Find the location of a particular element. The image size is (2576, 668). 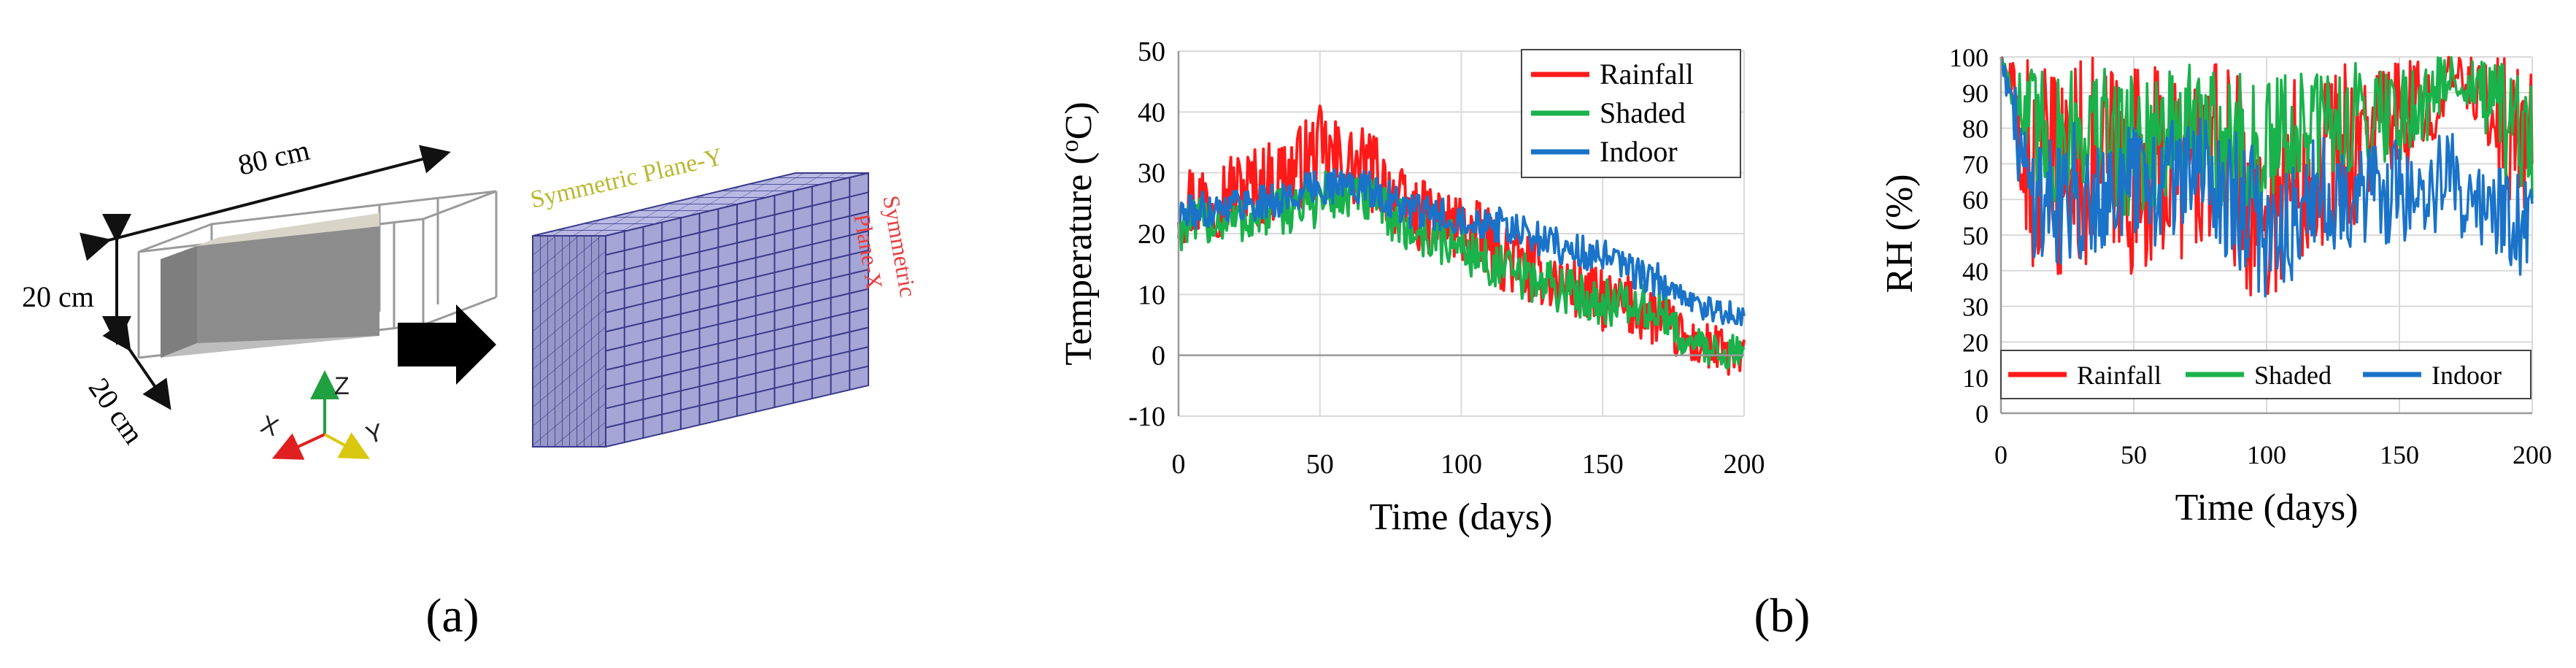

series-line-shaded is located at coordinates (2267, 136).